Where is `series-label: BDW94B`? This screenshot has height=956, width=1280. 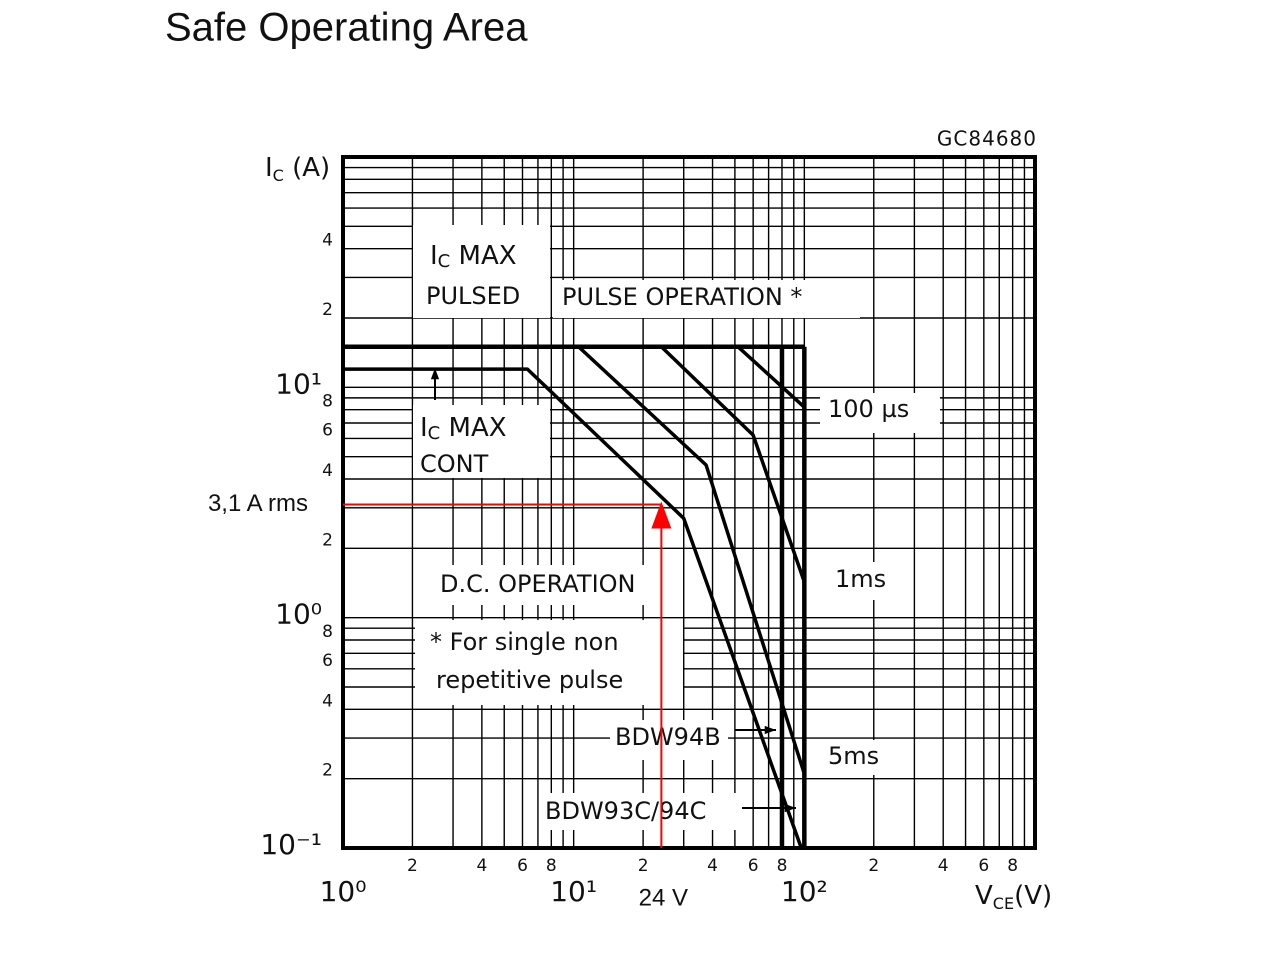
series-label: BDW94B is located at coordinates (668, 737).